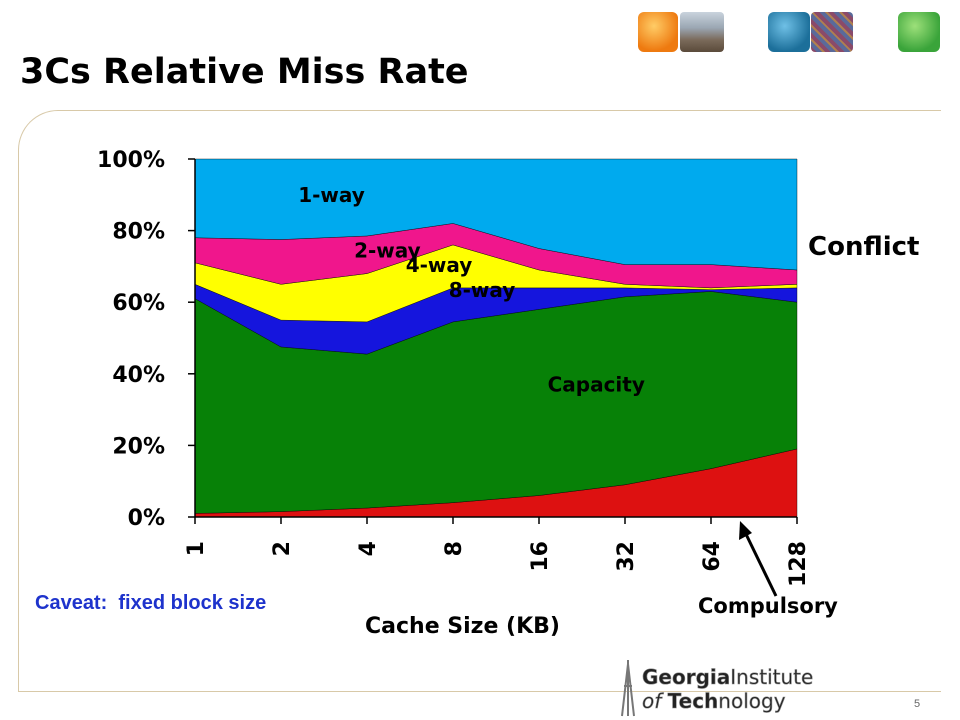  What do you see at coordinates (138, 446) in the screenshot?
I see `y-tick-label: 20%` at bounding box center [138, 446].